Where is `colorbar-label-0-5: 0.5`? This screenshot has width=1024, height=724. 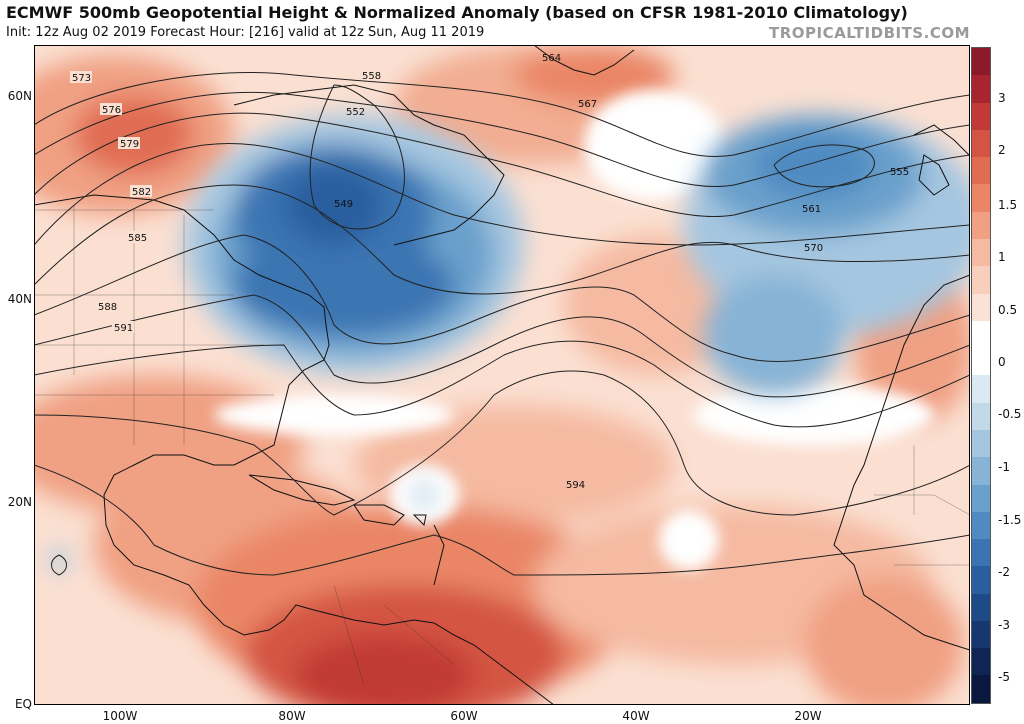
colorbar-label-0-5: 0.5 is located at coordinates (1008, 310).